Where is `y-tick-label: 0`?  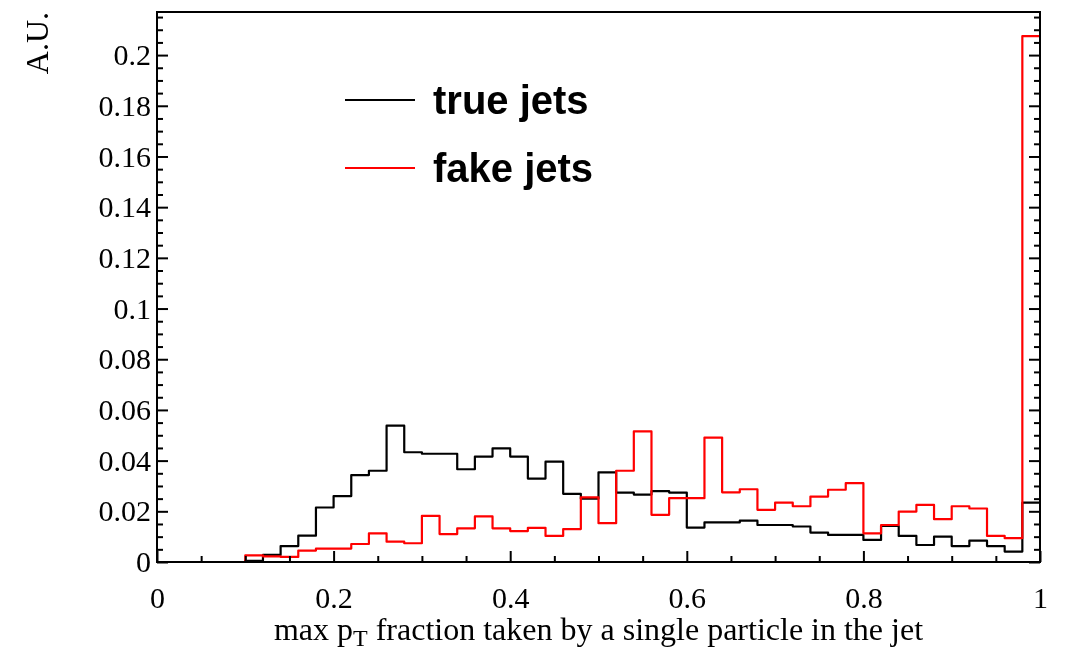
y-tick-label: 0 is located at coordinates (143, 562).